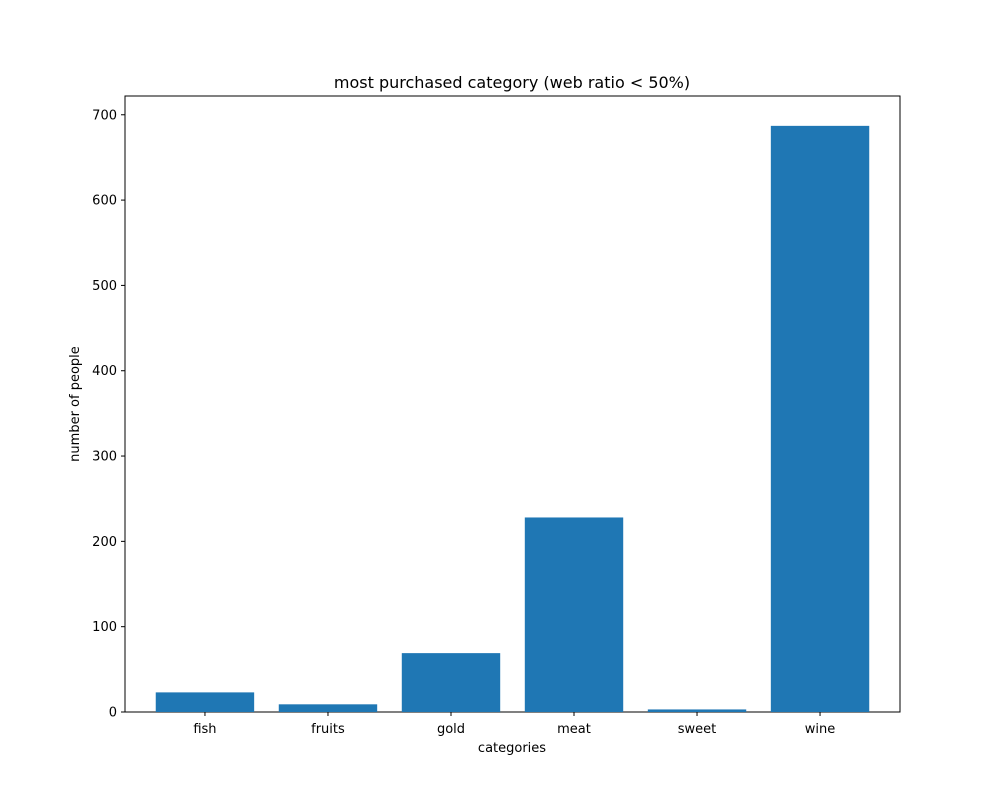 Image resolution: width=1000 pixels, height=800 pixels. I want to click on bar-wine, so click(820, 419).